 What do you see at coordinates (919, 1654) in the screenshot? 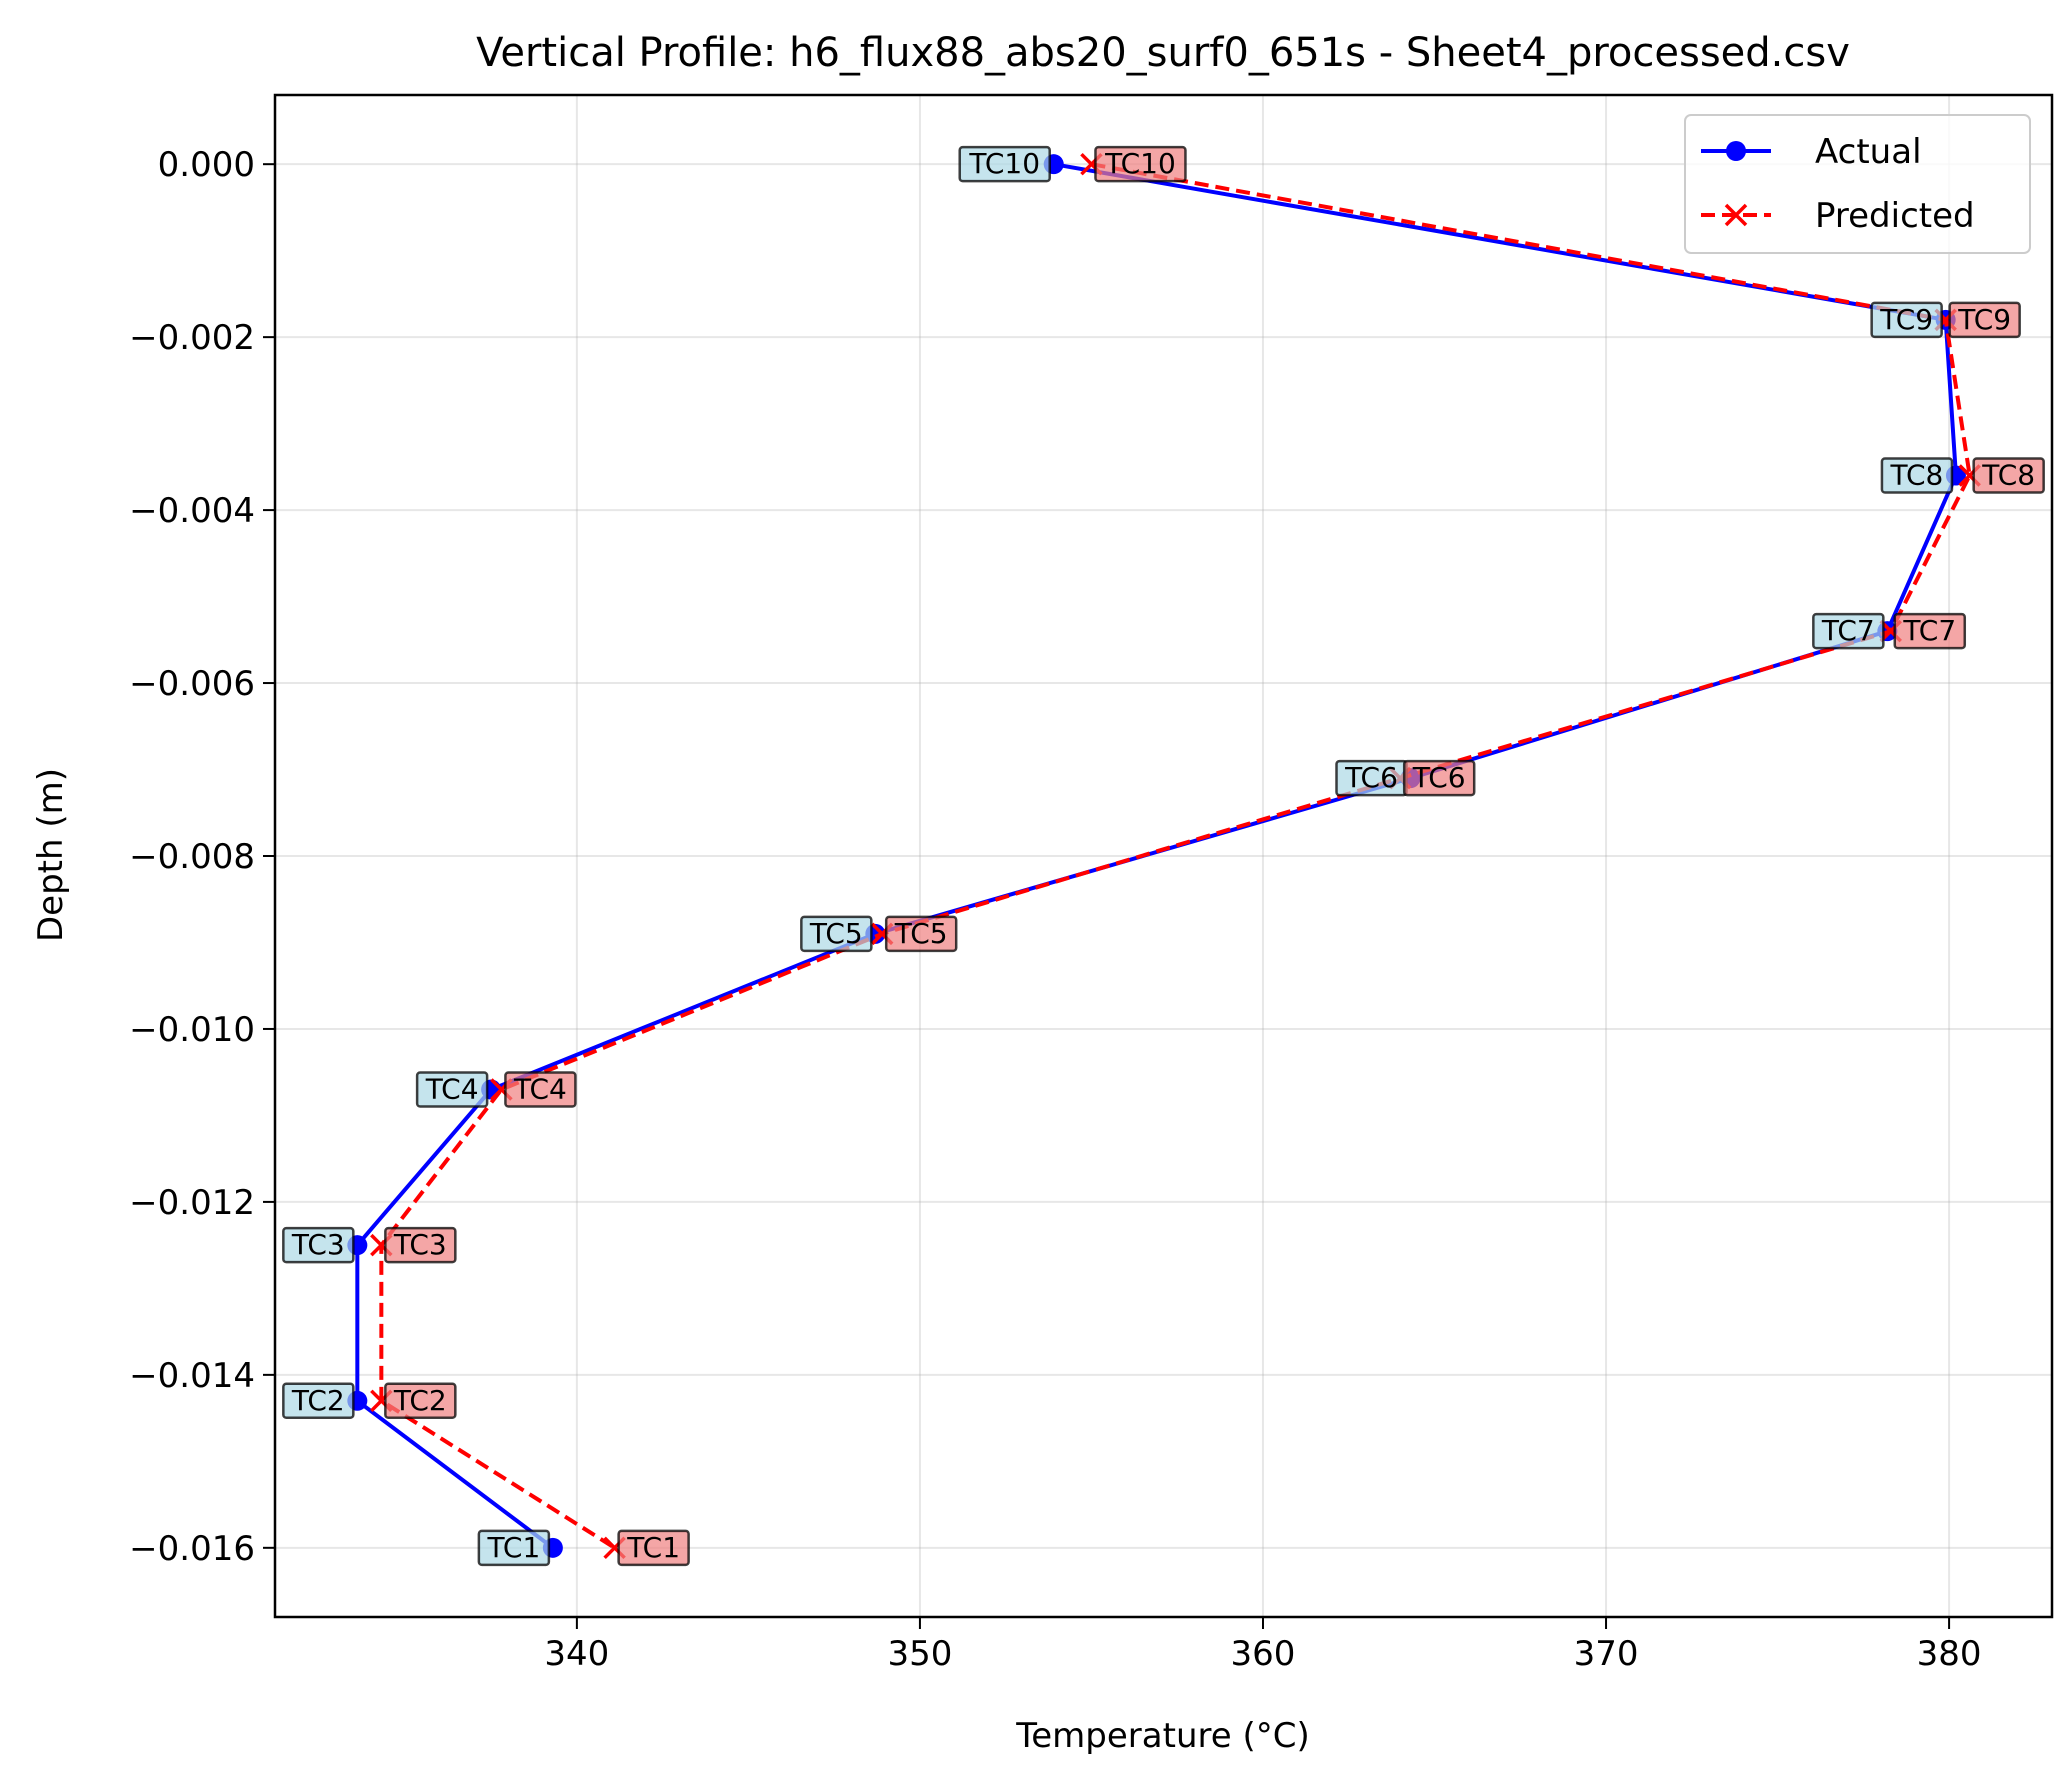
I see `x-tick-label: 350` at bounding box center [919, 1654].